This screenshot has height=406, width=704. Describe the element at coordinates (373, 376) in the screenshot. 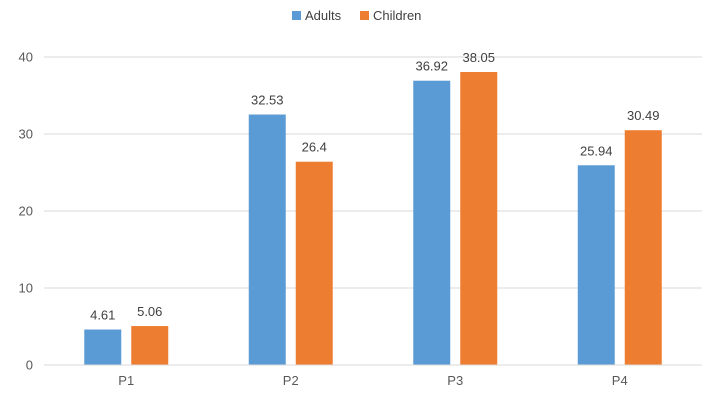

I see `x-axis: P1 P2 P3 P4` at that location.